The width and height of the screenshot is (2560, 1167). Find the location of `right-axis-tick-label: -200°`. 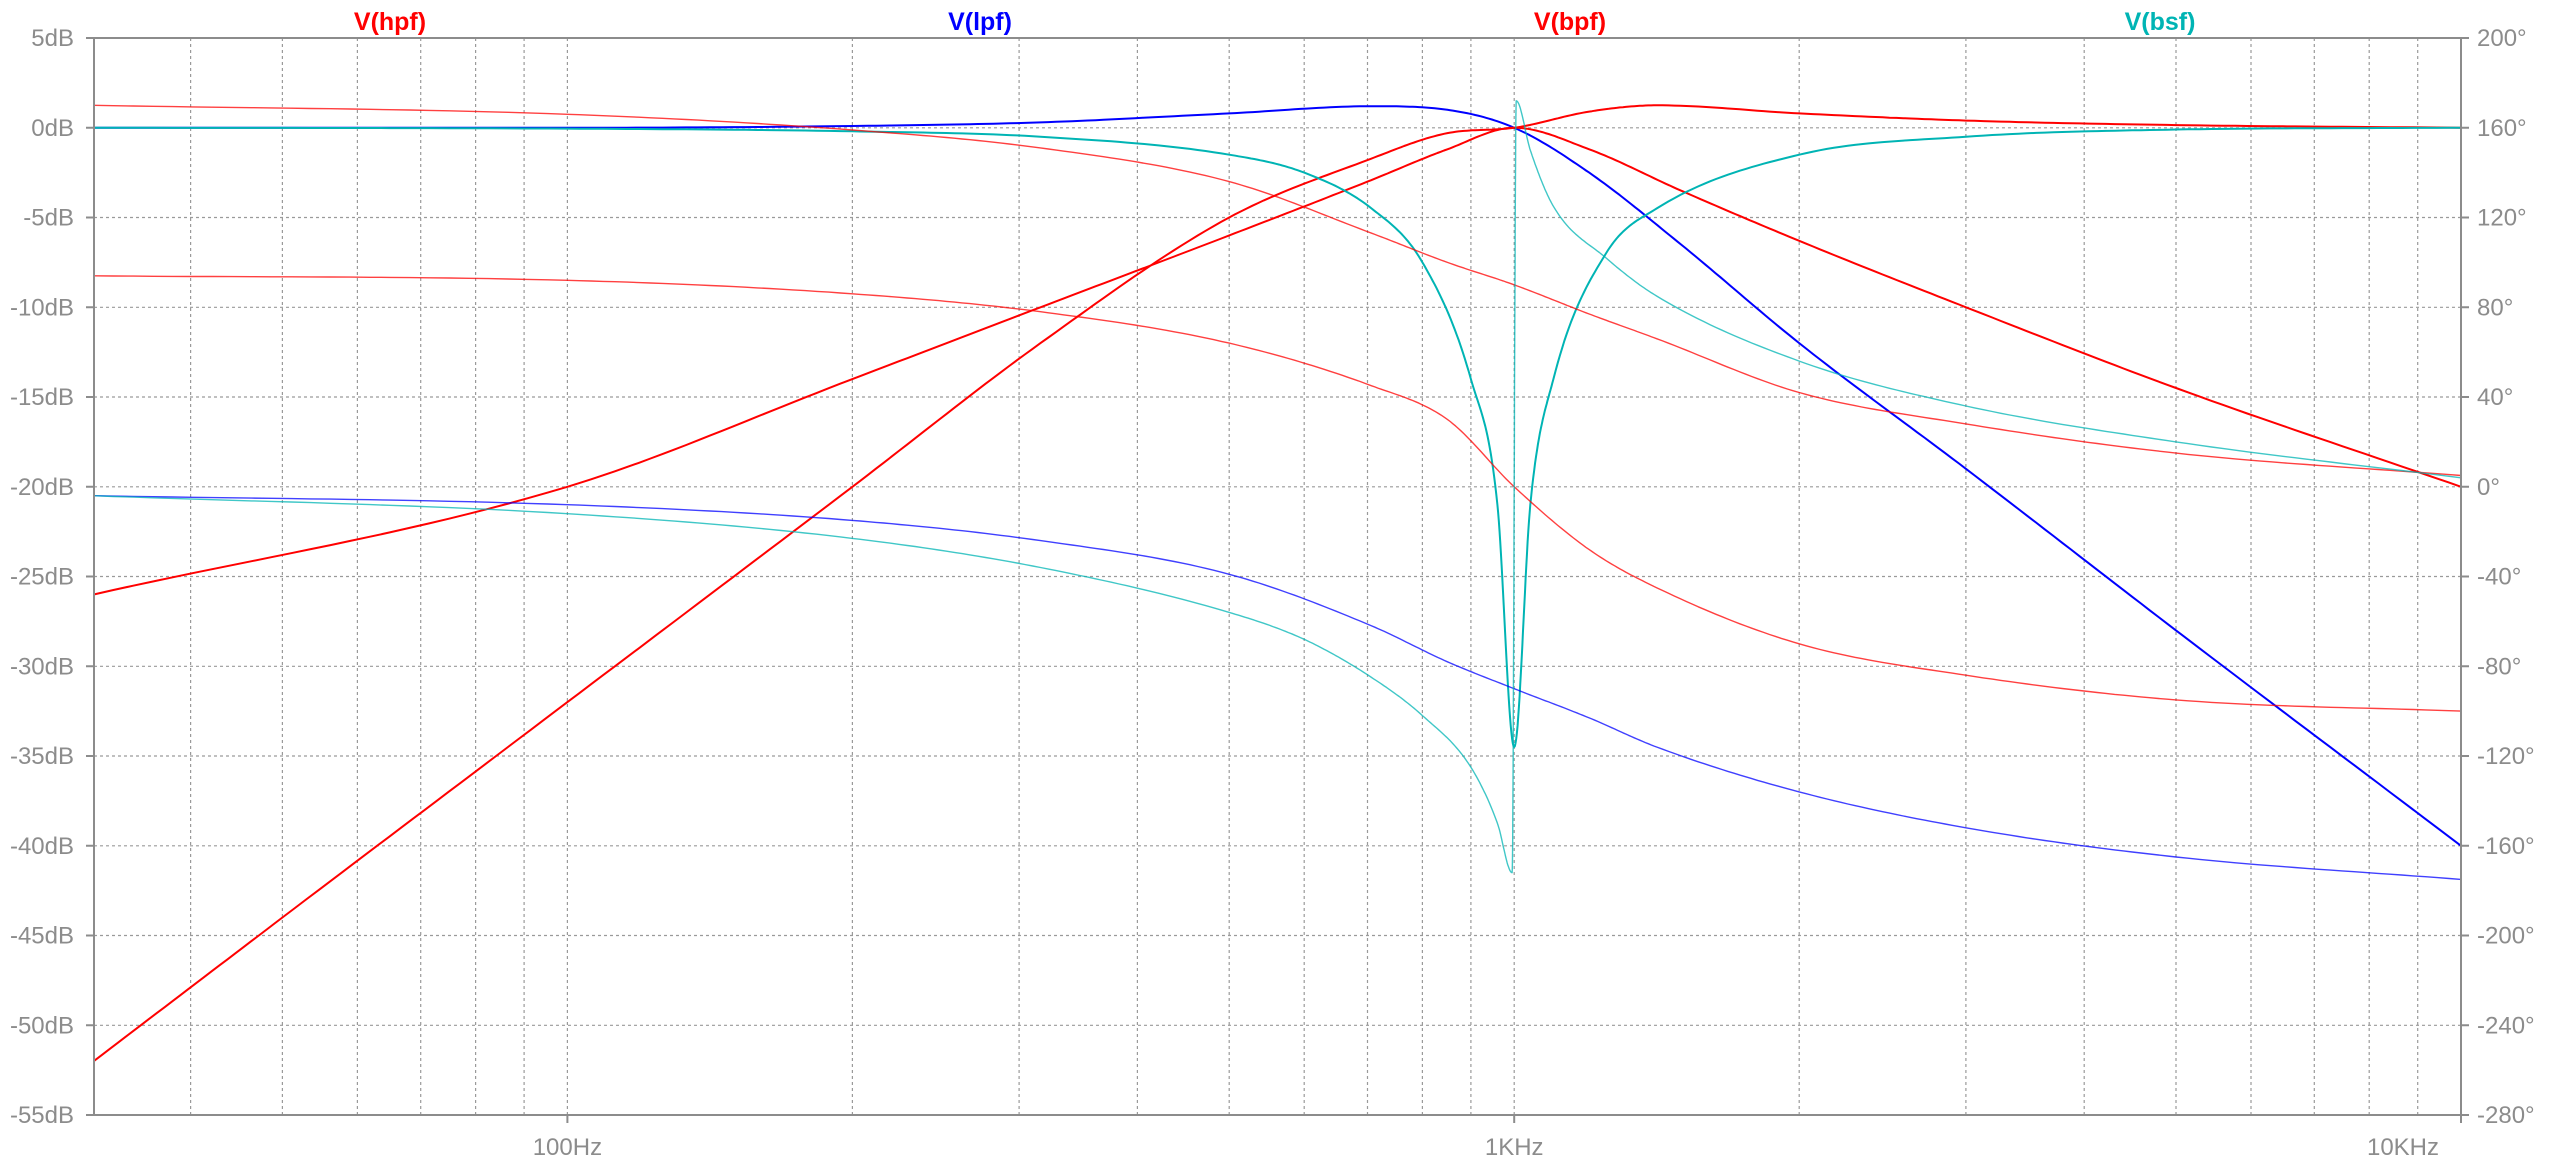

right-axis-tick-label: -200° is located at coordinates (2506, 936).